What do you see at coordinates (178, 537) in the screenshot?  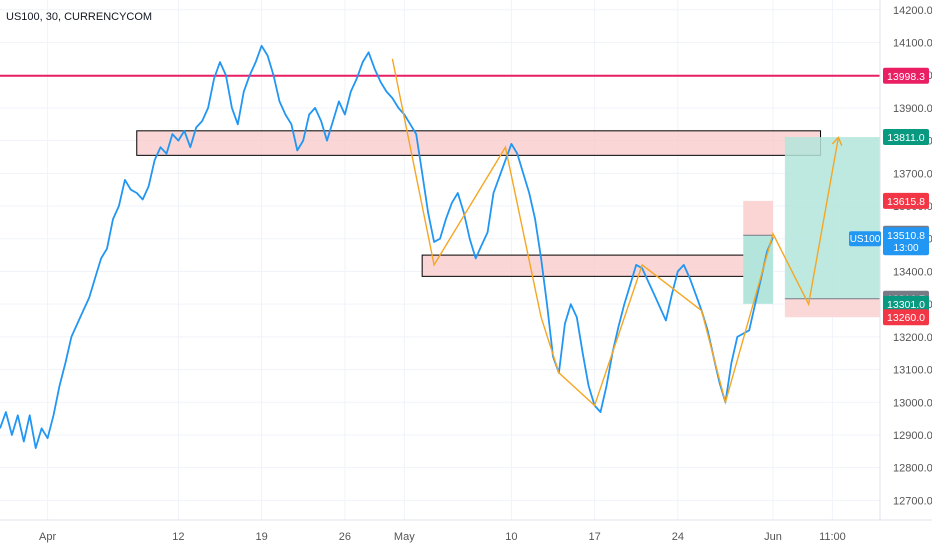 I see `x-tick-label: 12` at bounding box center [178, 537].